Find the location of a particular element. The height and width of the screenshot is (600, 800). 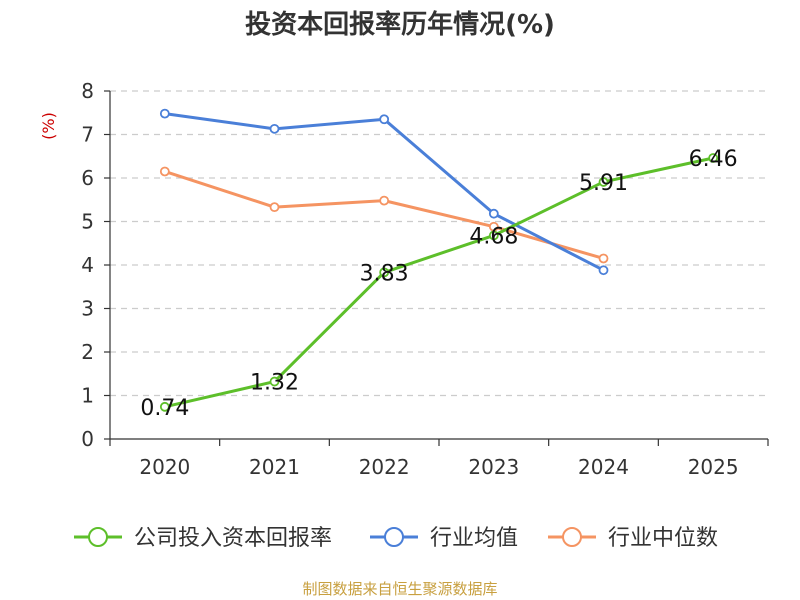

x-tick-label: 2021 is located at coordinates (274, 467).